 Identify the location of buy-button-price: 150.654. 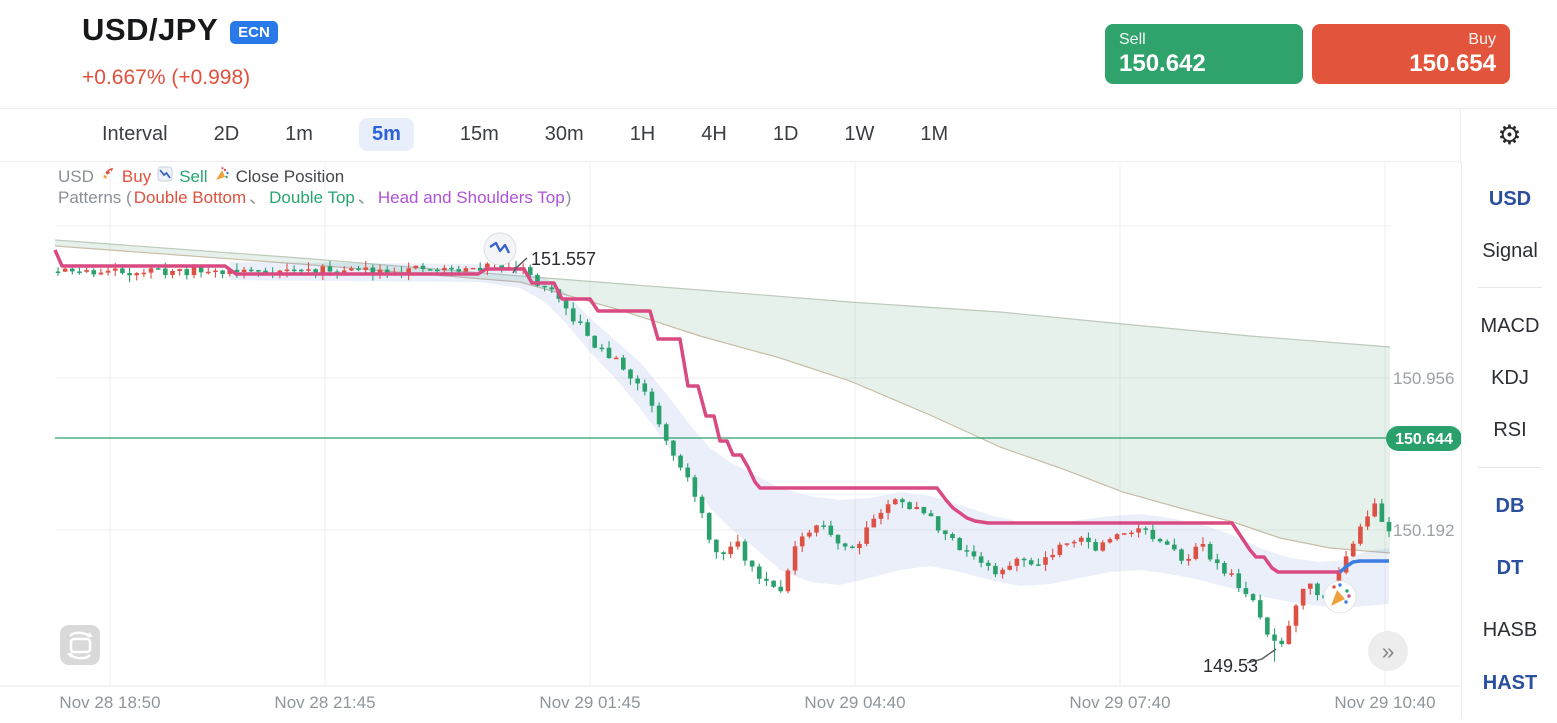
(1452, 63).